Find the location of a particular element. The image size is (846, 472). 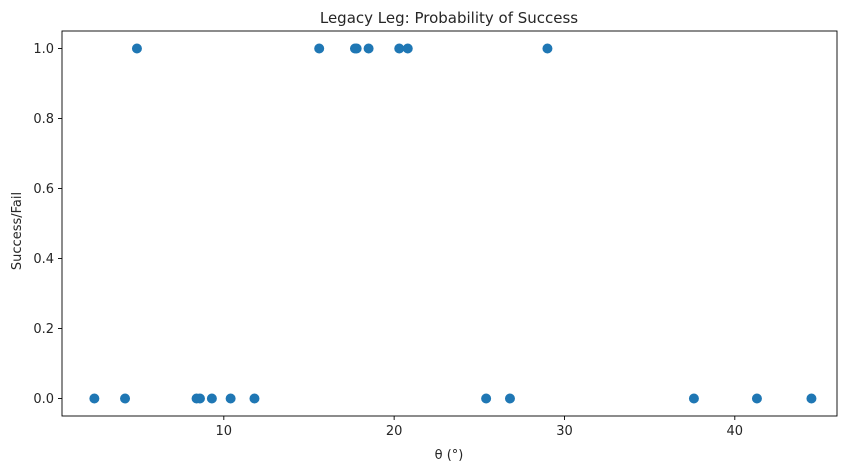

y-tick-label-2: 0.4 is located at coordinates (43, 259).